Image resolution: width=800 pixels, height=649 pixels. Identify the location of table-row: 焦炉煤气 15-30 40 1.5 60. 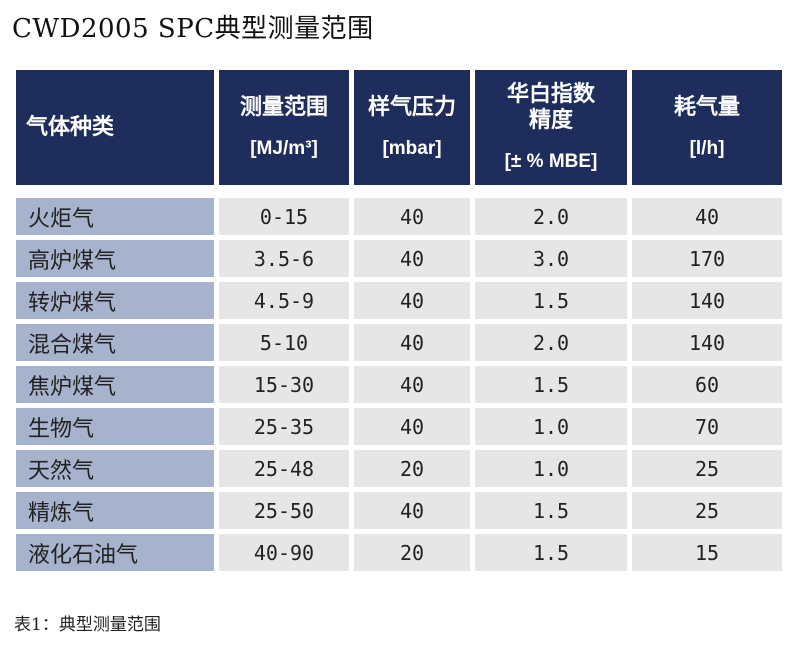
(399, 384).